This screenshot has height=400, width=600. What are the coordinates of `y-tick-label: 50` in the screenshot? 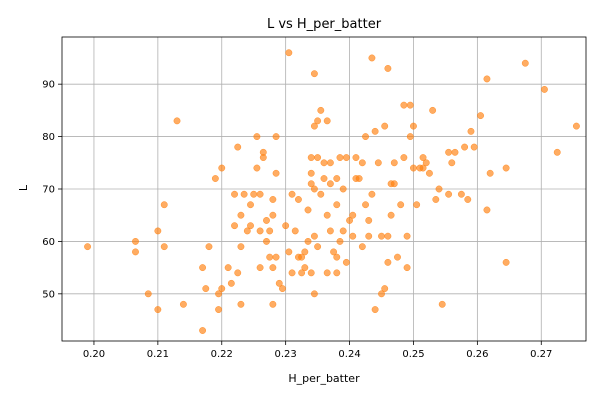 It's located at (48, 294).